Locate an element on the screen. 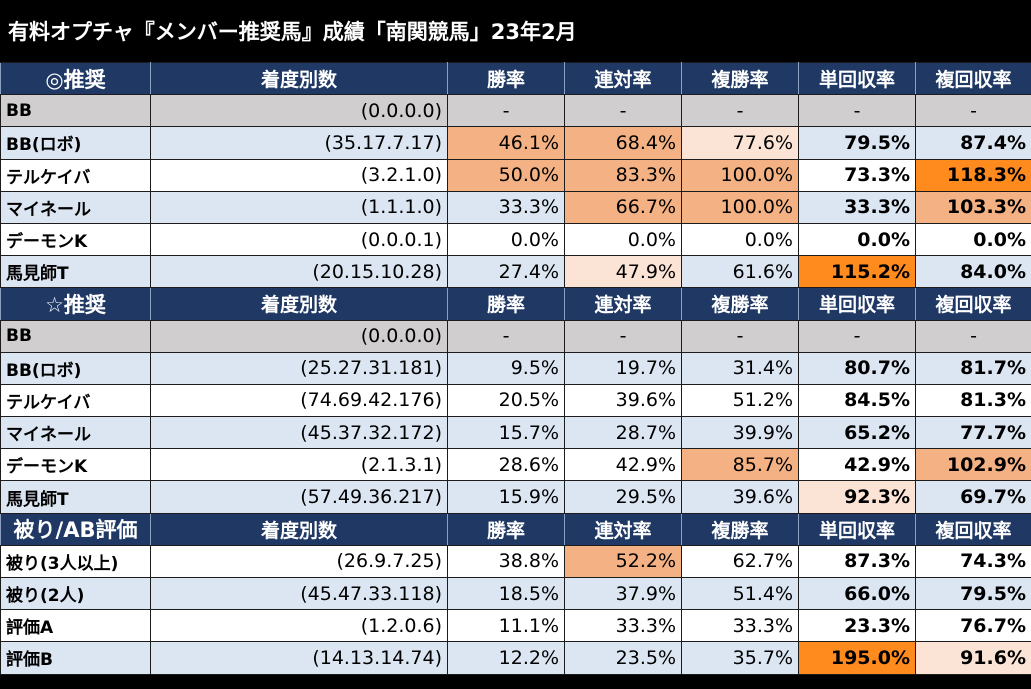  row-label: テルケイバ is located at coordinates (75, 175).